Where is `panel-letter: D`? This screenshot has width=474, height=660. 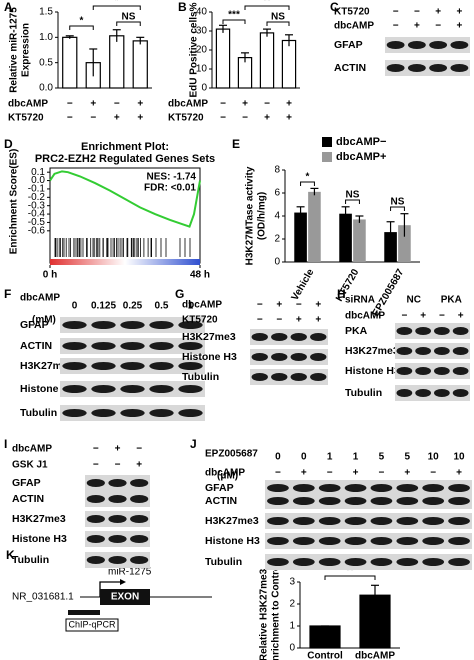 panel-letter: D is located at coordinates (8, 144).